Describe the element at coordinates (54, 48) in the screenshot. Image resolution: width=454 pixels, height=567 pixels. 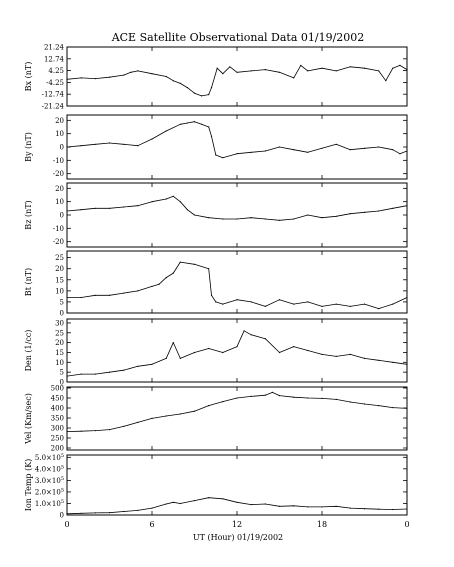
I see `y-tick-label: 21.24` at that location.